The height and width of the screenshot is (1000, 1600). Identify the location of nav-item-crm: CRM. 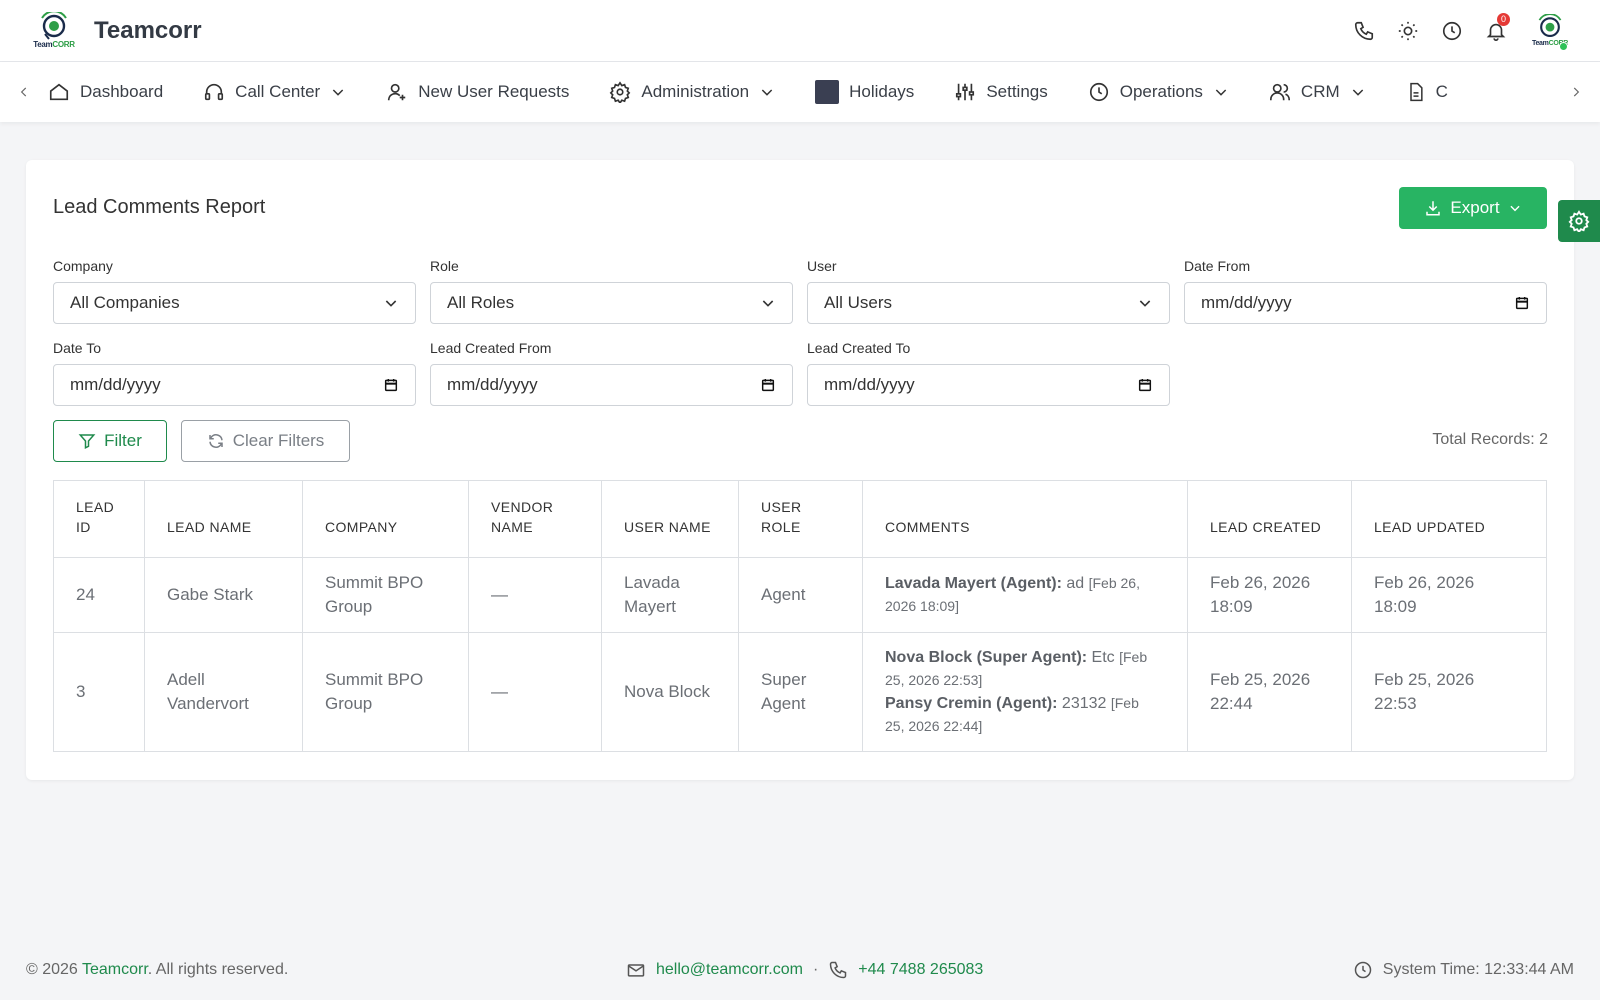
(1328, 92).